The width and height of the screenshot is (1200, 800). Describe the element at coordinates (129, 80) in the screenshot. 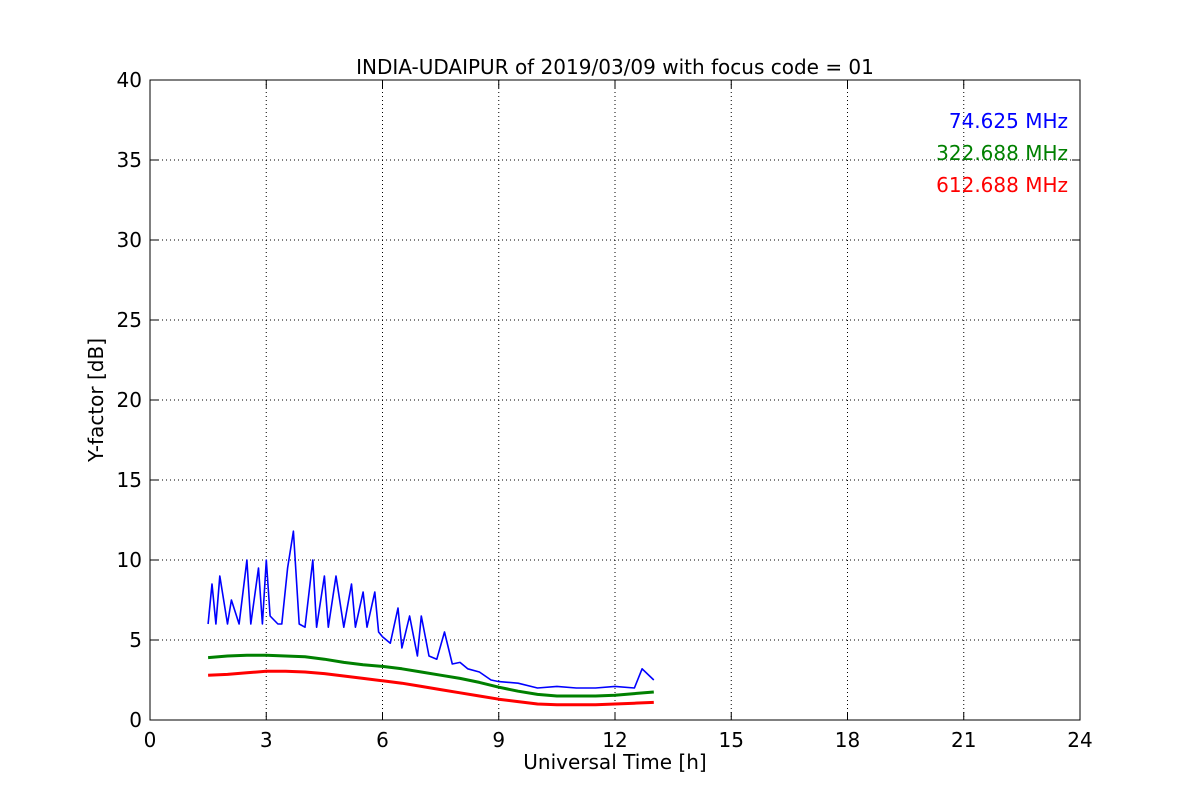

I see `y-tick-label: 40` at that location.